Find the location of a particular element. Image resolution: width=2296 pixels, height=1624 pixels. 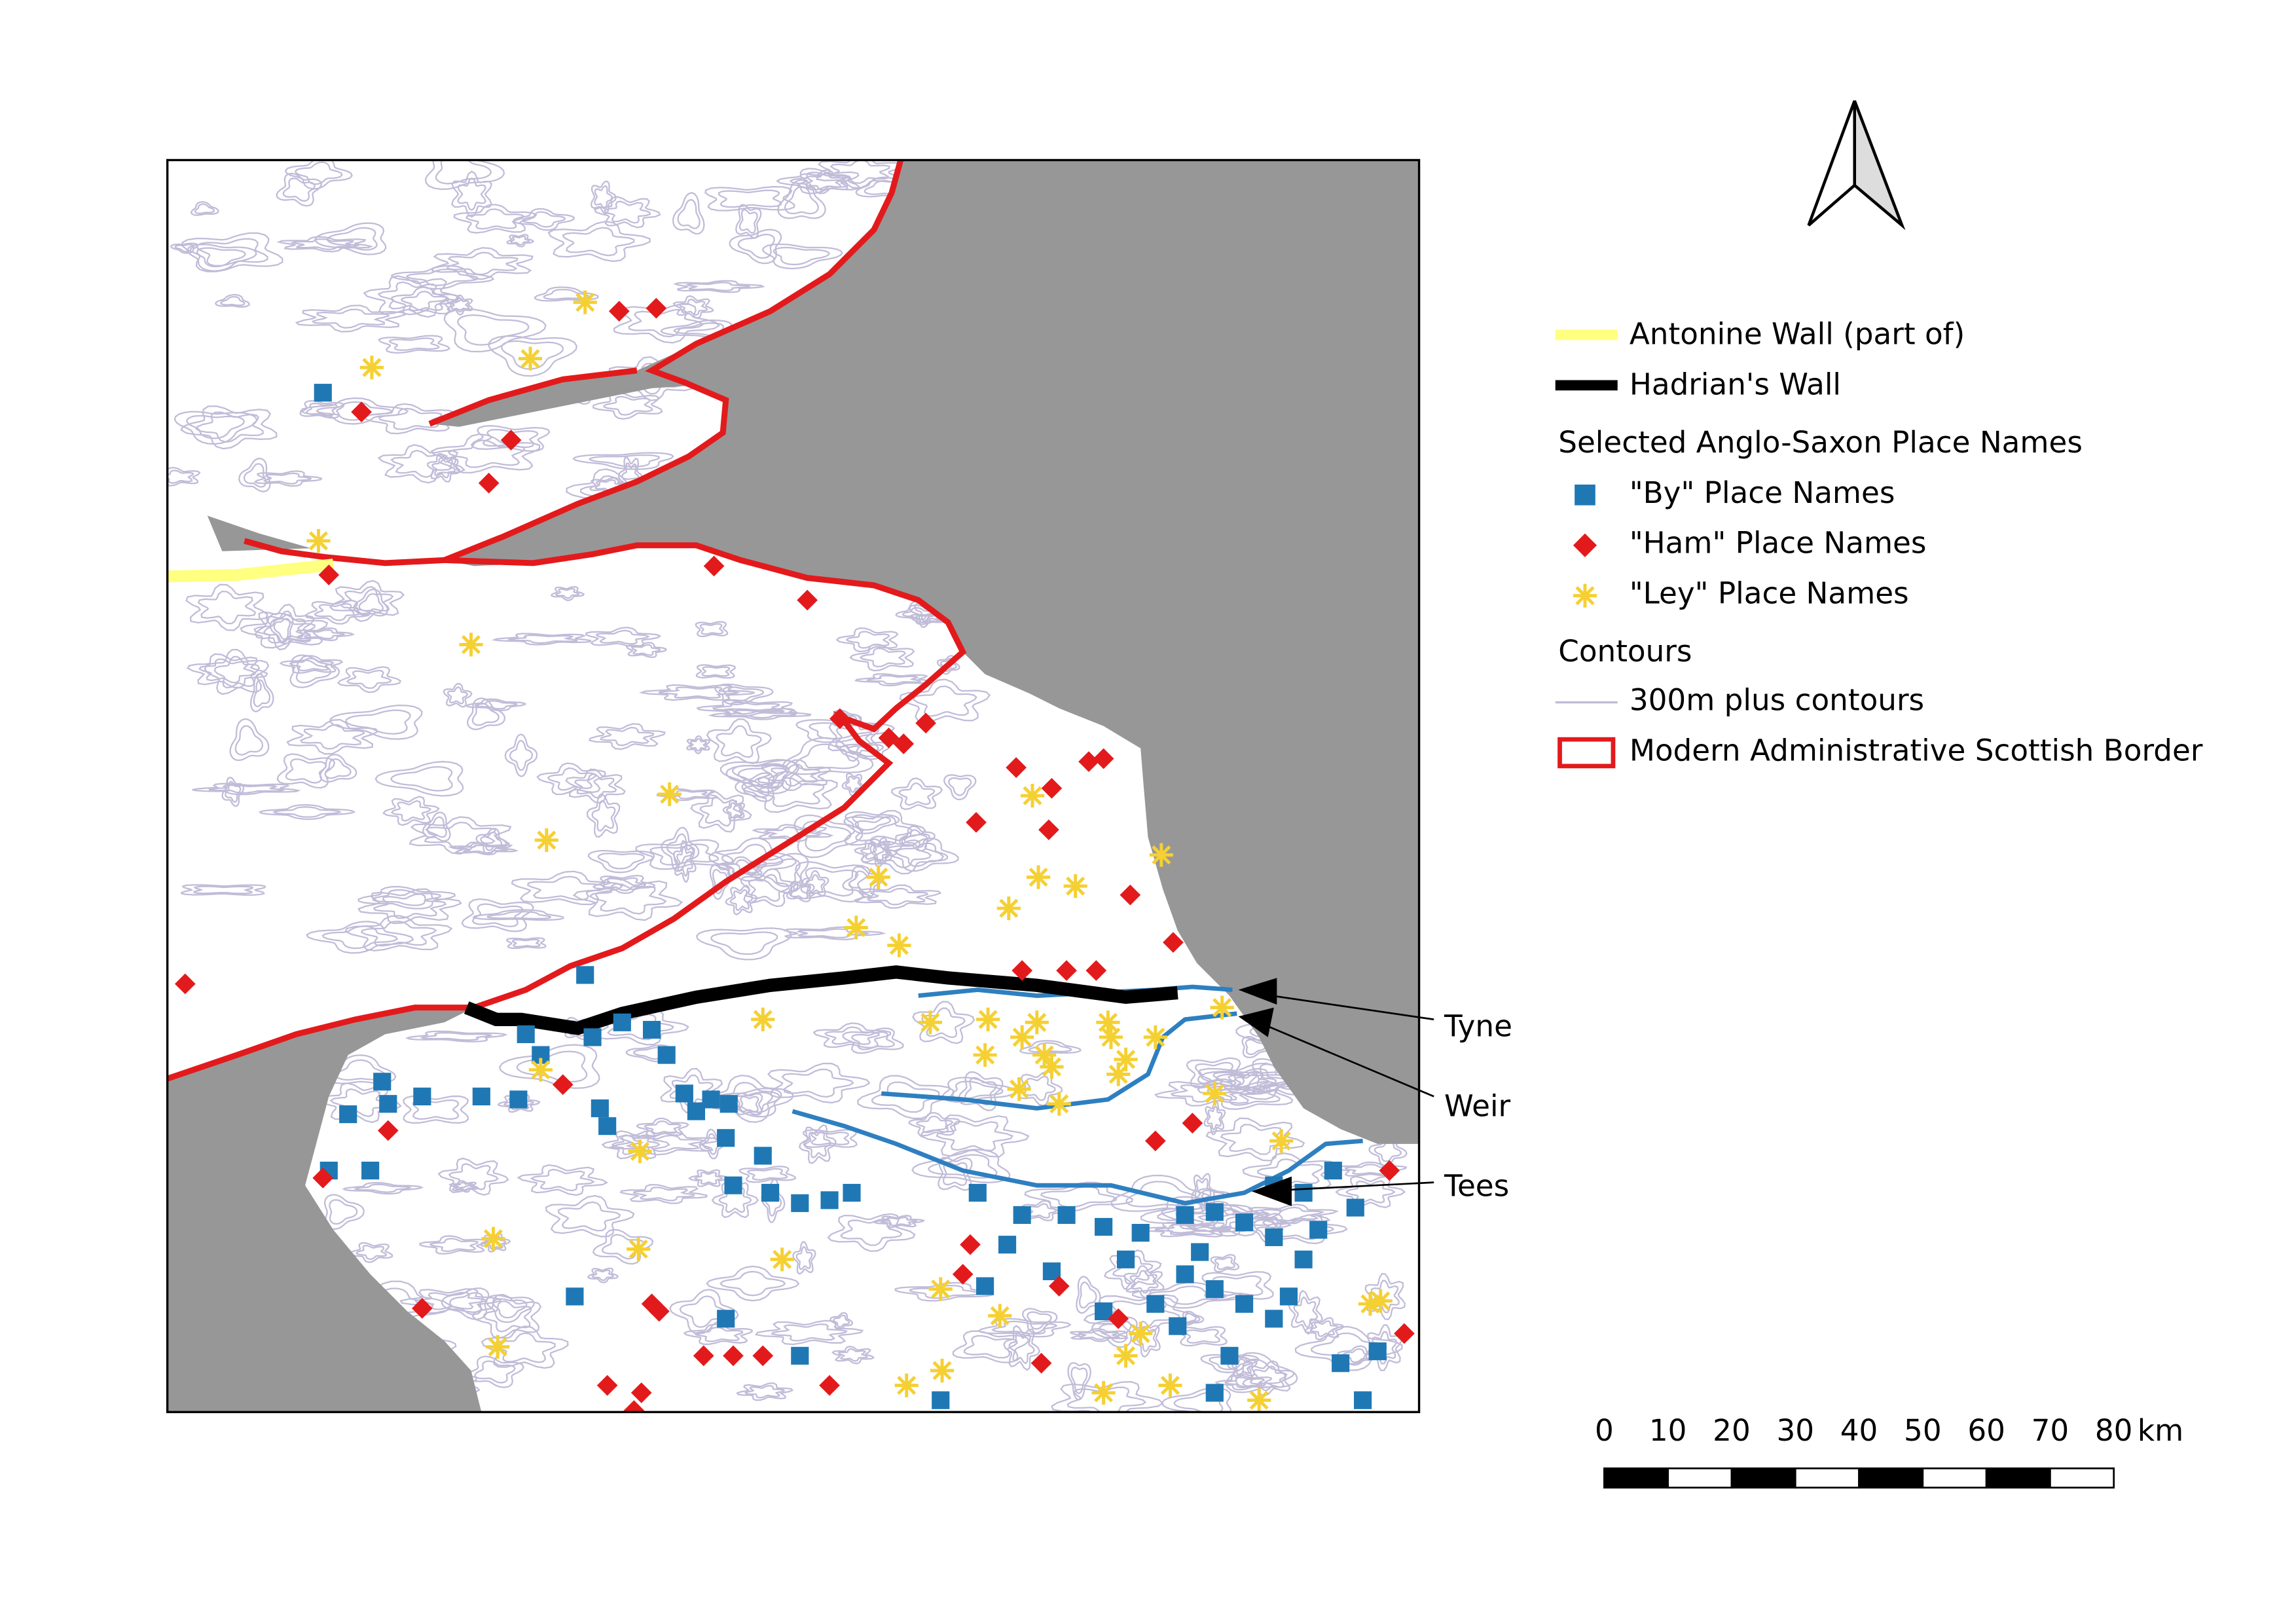

legend-label: 300m plus contours is located at coordinates (1777, 700).